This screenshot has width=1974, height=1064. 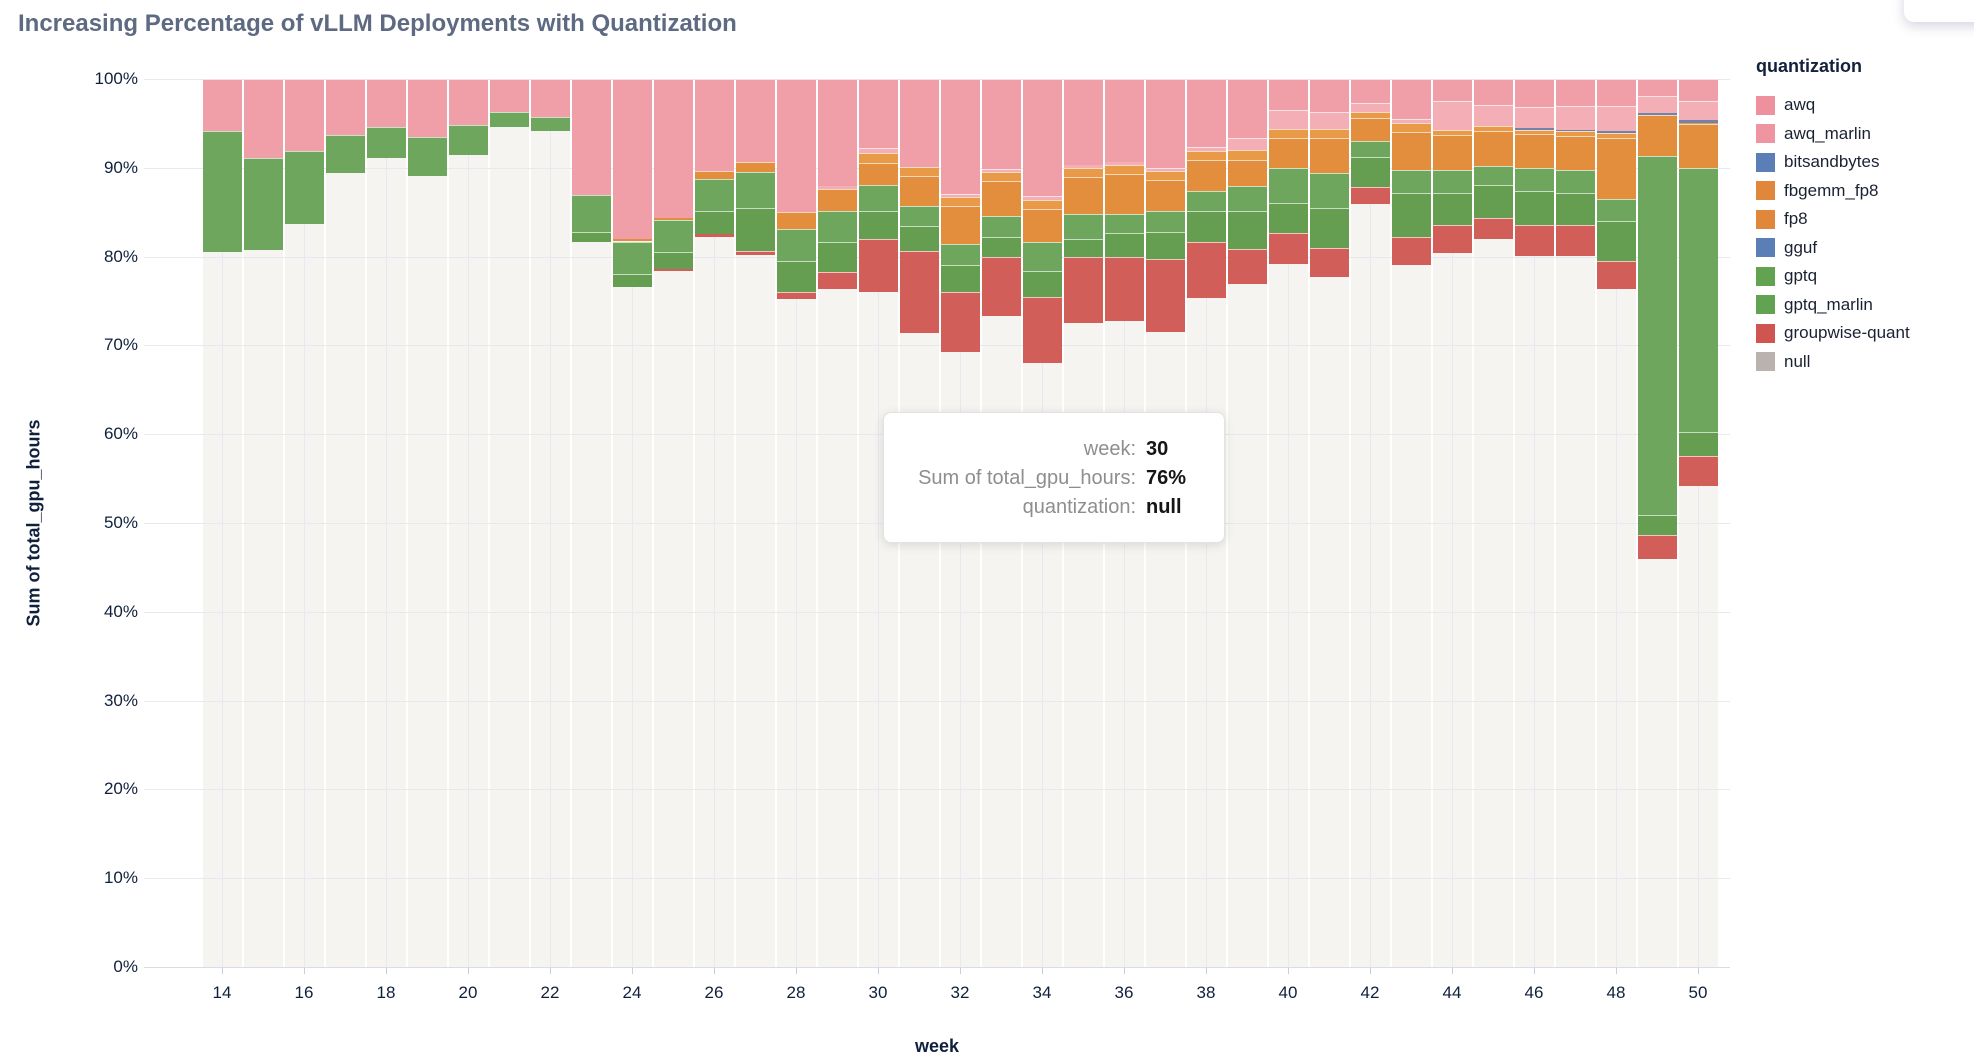 What do you see at coordinates (878, 265) in the screenshot?
I see `bar-segment-week-30-groupwise-quant` at bounding box center [878, 265].